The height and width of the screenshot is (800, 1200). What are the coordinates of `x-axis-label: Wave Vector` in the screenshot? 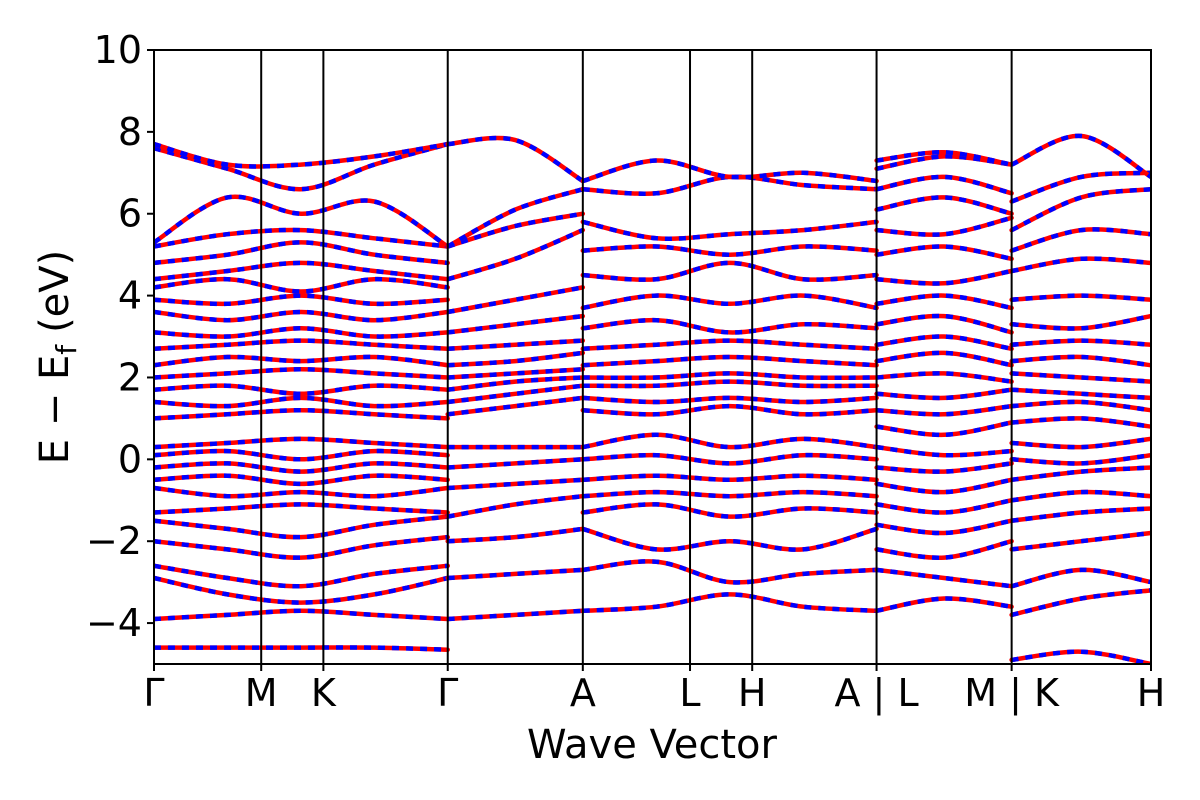 It's located at (652, 745).